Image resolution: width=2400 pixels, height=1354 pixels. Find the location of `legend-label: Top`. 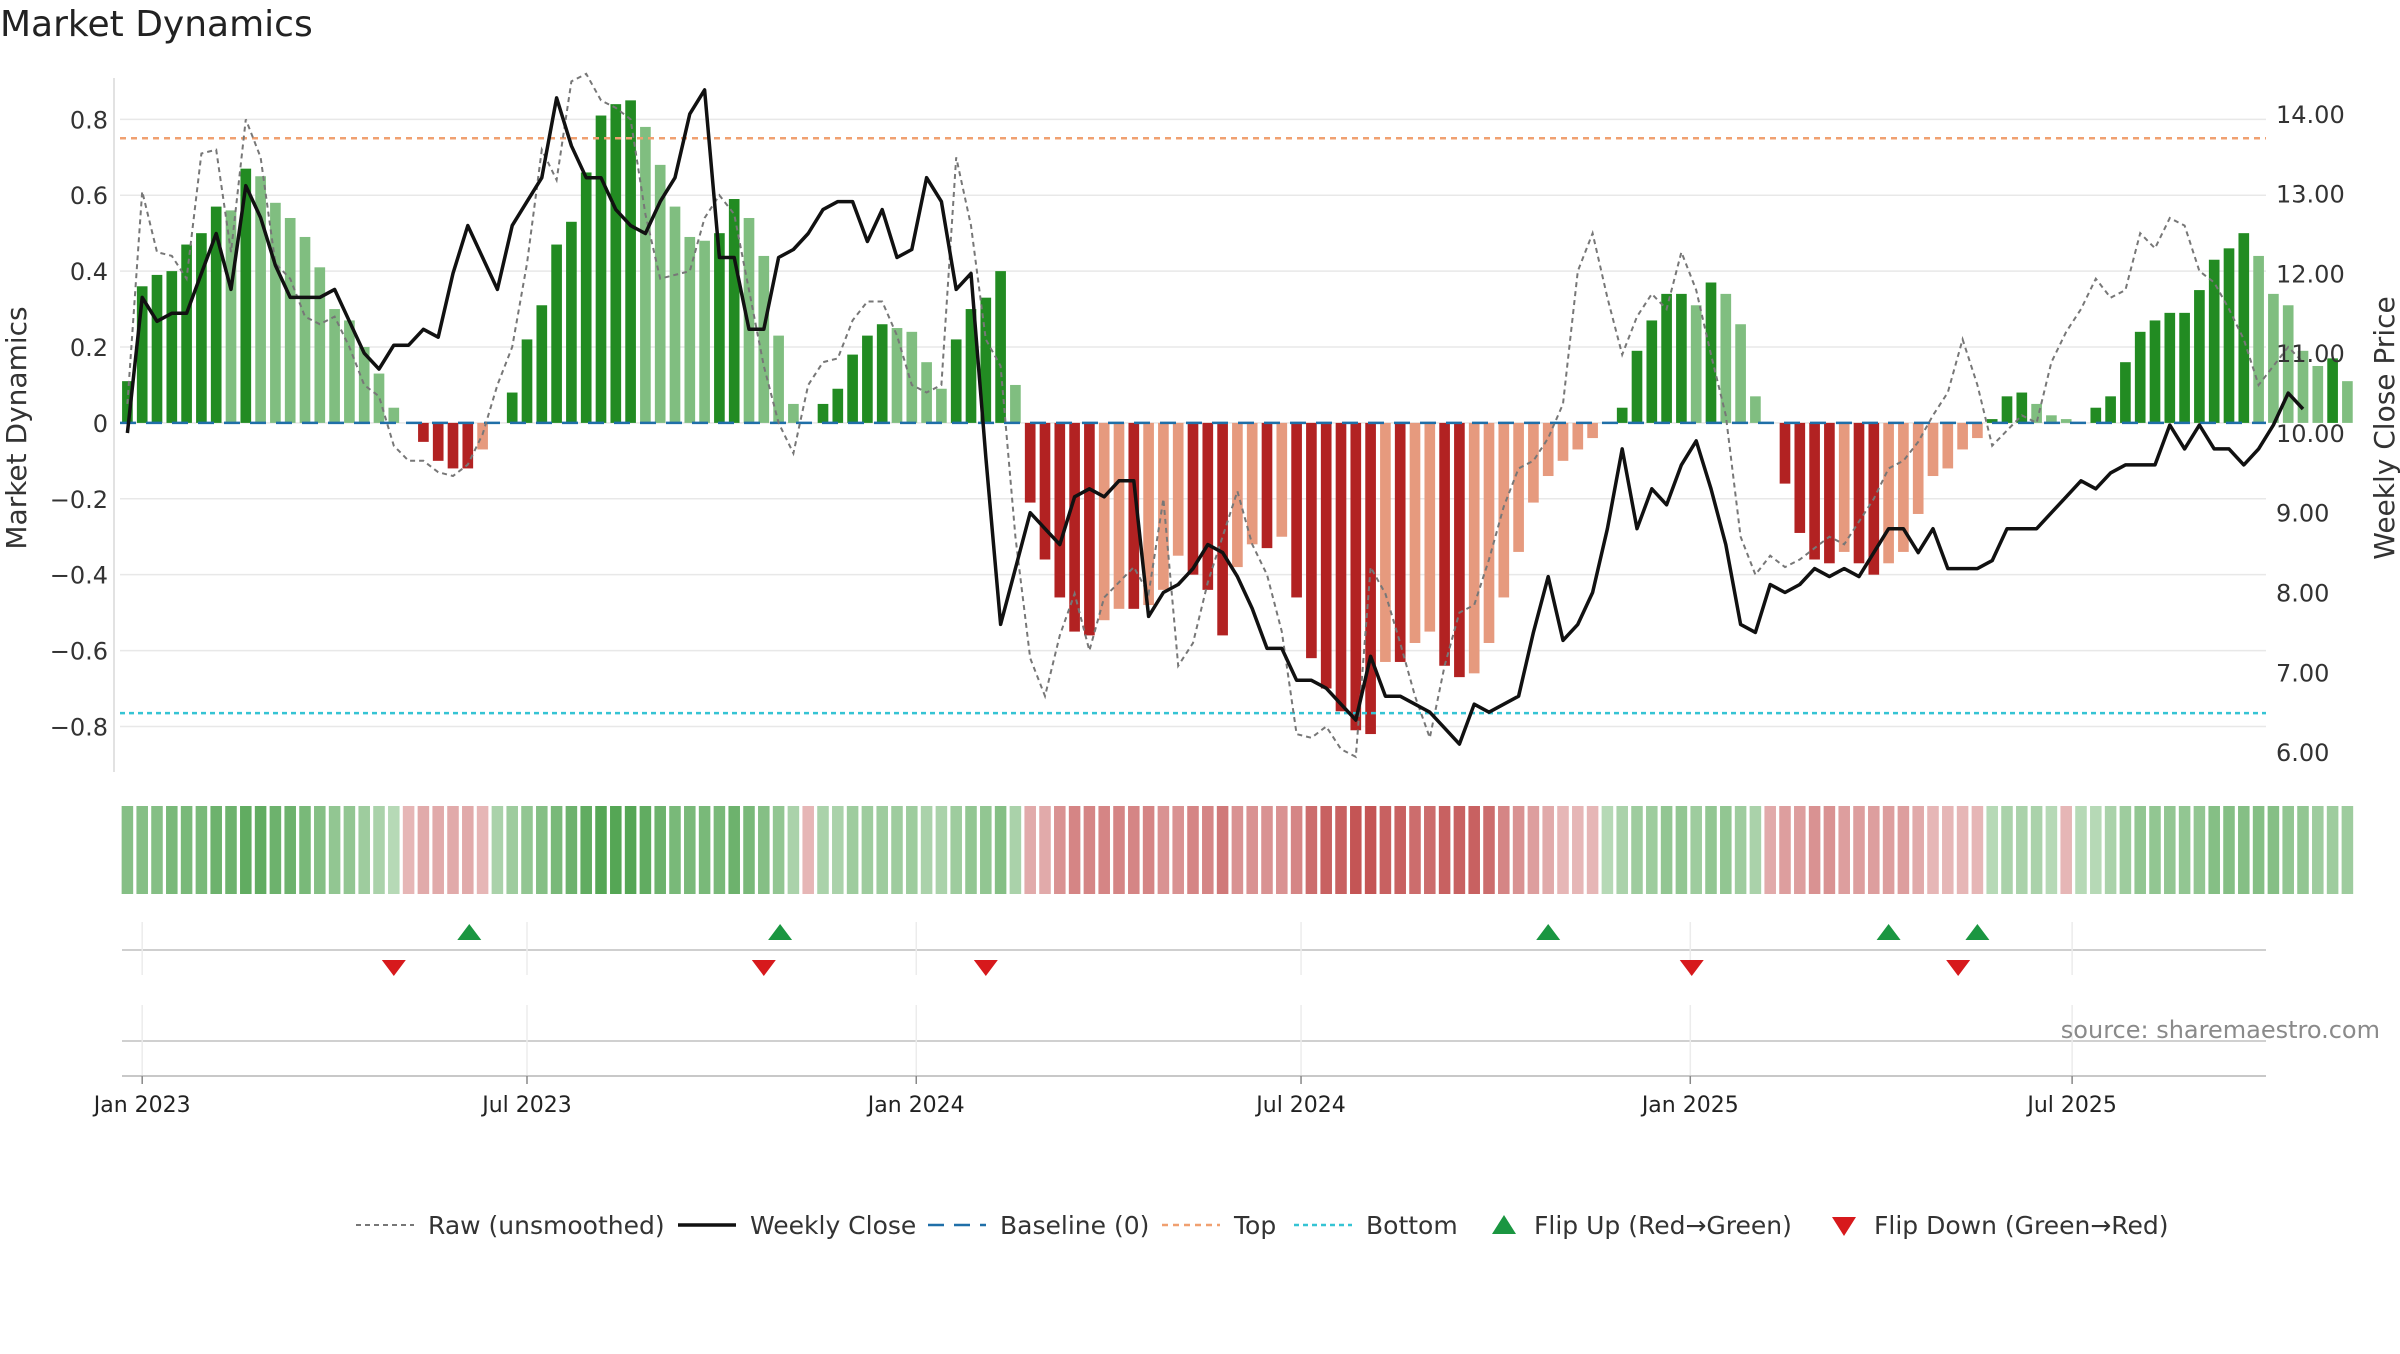

legend-label: Top is located at coordinates (1254, 1225).